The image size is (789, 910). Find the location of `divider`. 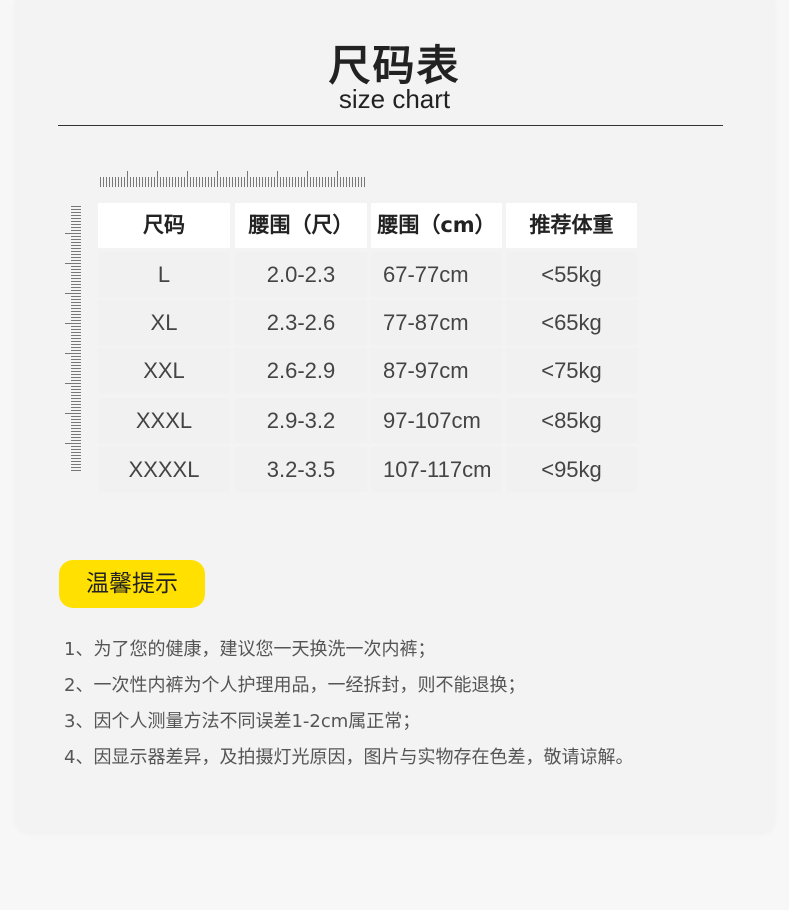

divider is located at coordinates (390, 125).